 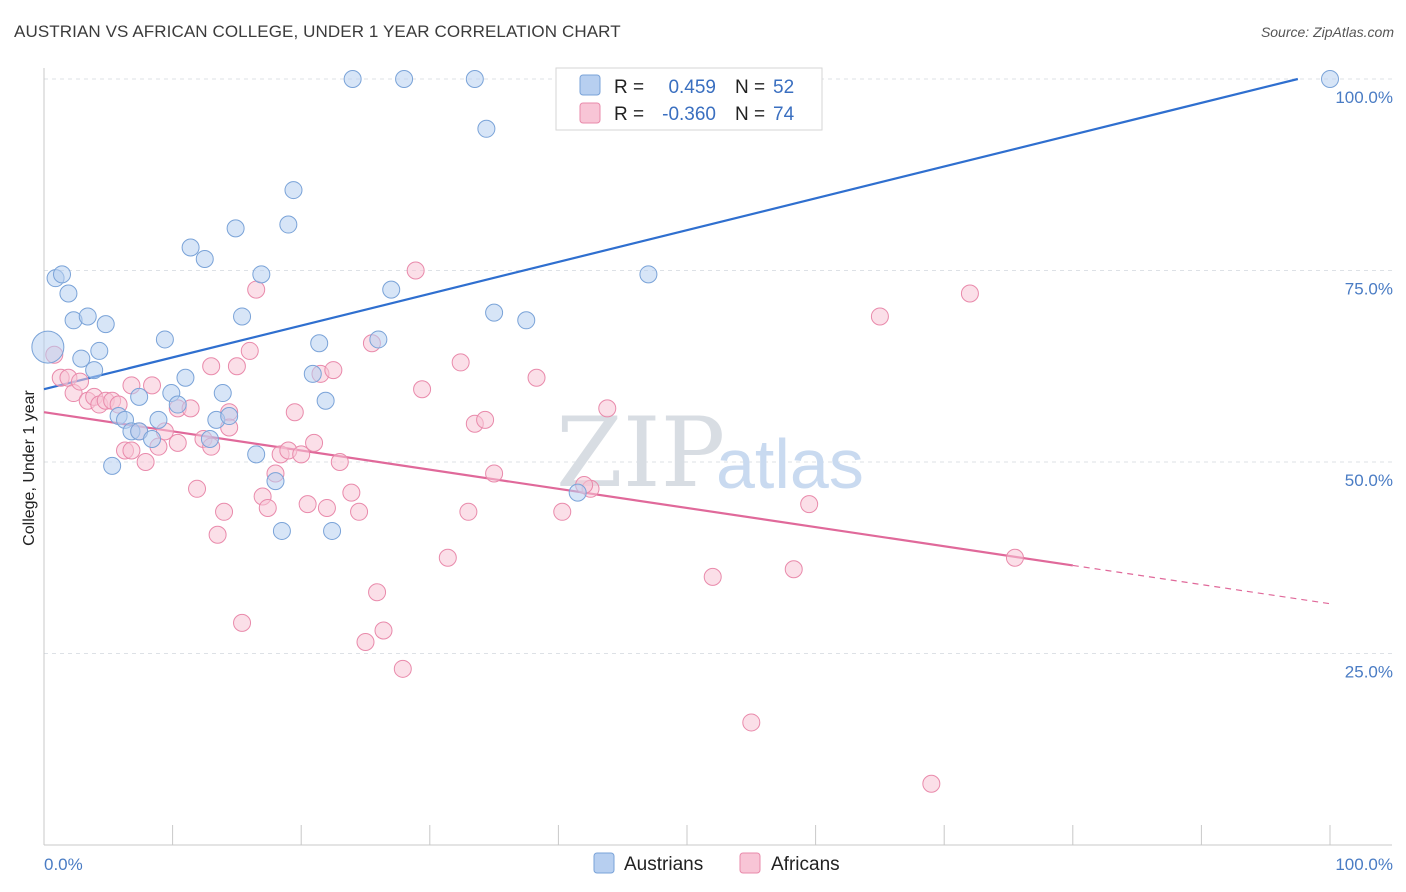 What do you see at coordinates (750, 87) in the screenshot?
I see `legend-n-label-1: N =` at bounding box center [750, 87].